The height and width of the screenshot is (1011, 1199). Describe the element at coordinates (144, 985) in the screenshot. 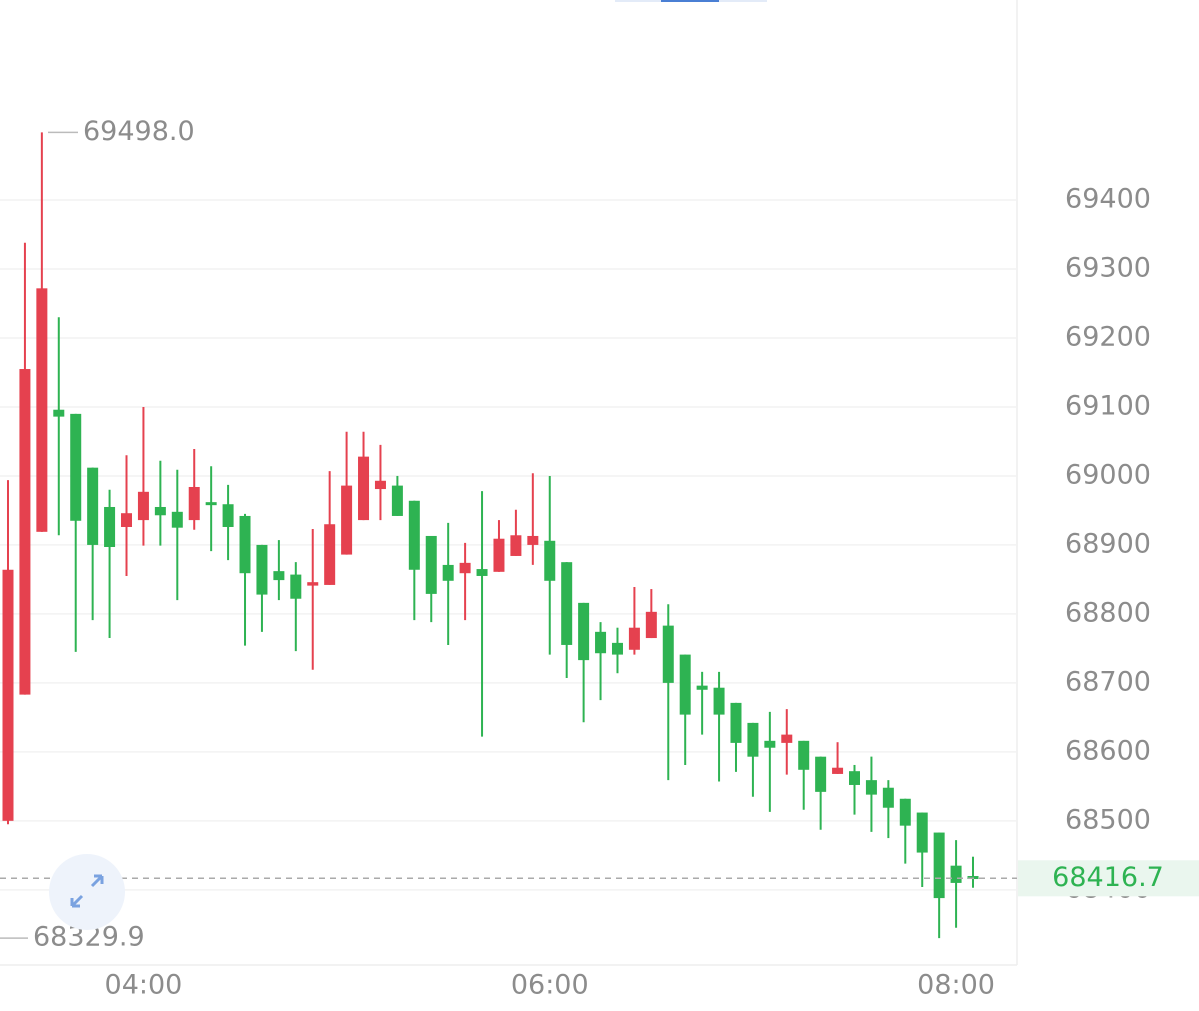

I see `x-tick-label: 04:00` at that location.